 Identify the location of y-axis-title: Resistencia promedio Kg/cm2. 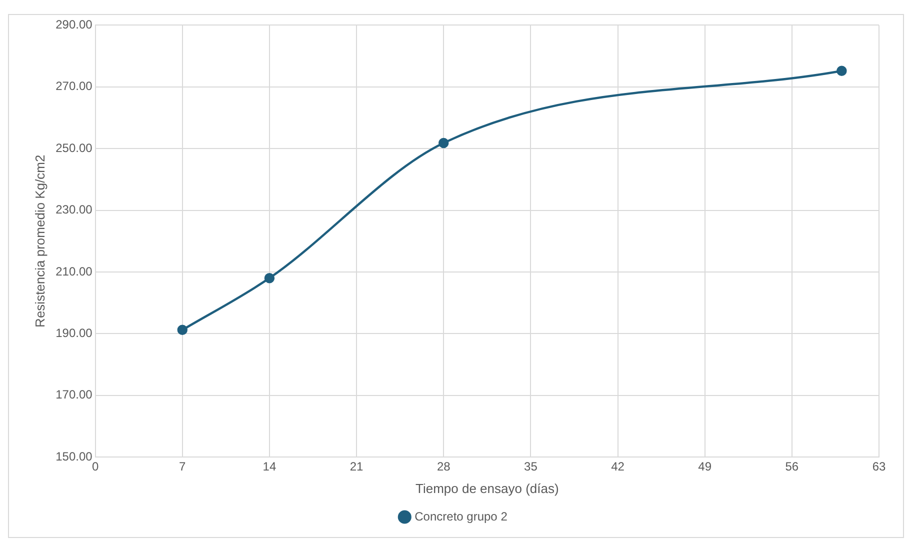
(40, 241).